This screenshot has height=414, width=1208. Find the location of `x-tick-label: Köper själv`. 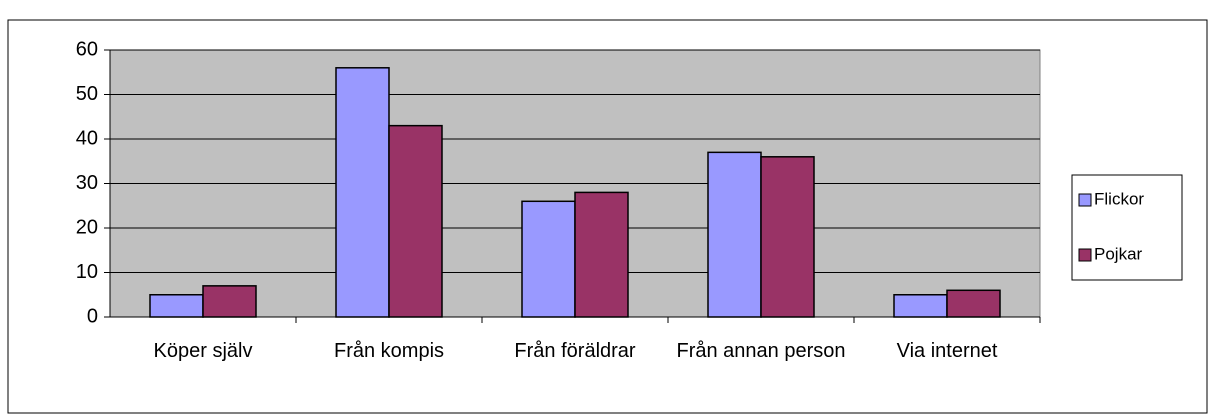

x-tick-label: Köper själv is located at coordinates (203, 351).